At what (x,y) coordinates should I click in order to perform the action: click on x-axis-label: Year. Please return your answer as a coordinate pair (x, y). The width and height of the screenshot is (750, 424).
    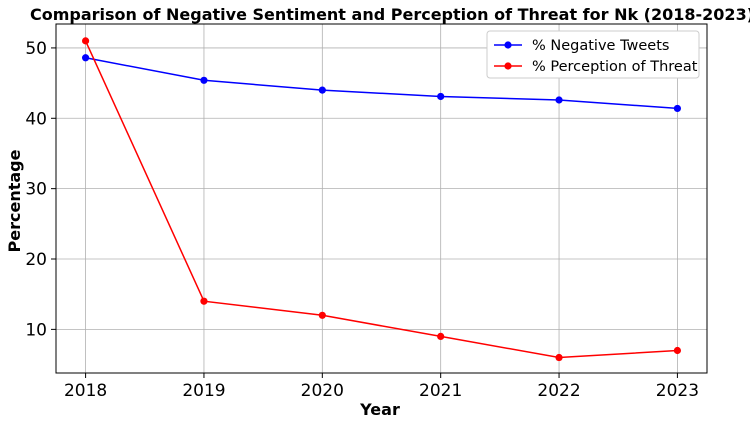
    Looking at the image, I should click on (379, 409).